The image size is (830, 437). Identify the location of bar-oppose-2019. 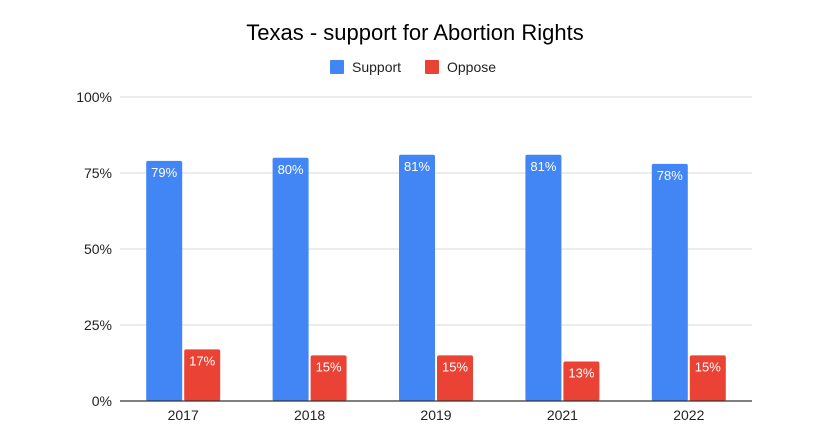
(455, 378).